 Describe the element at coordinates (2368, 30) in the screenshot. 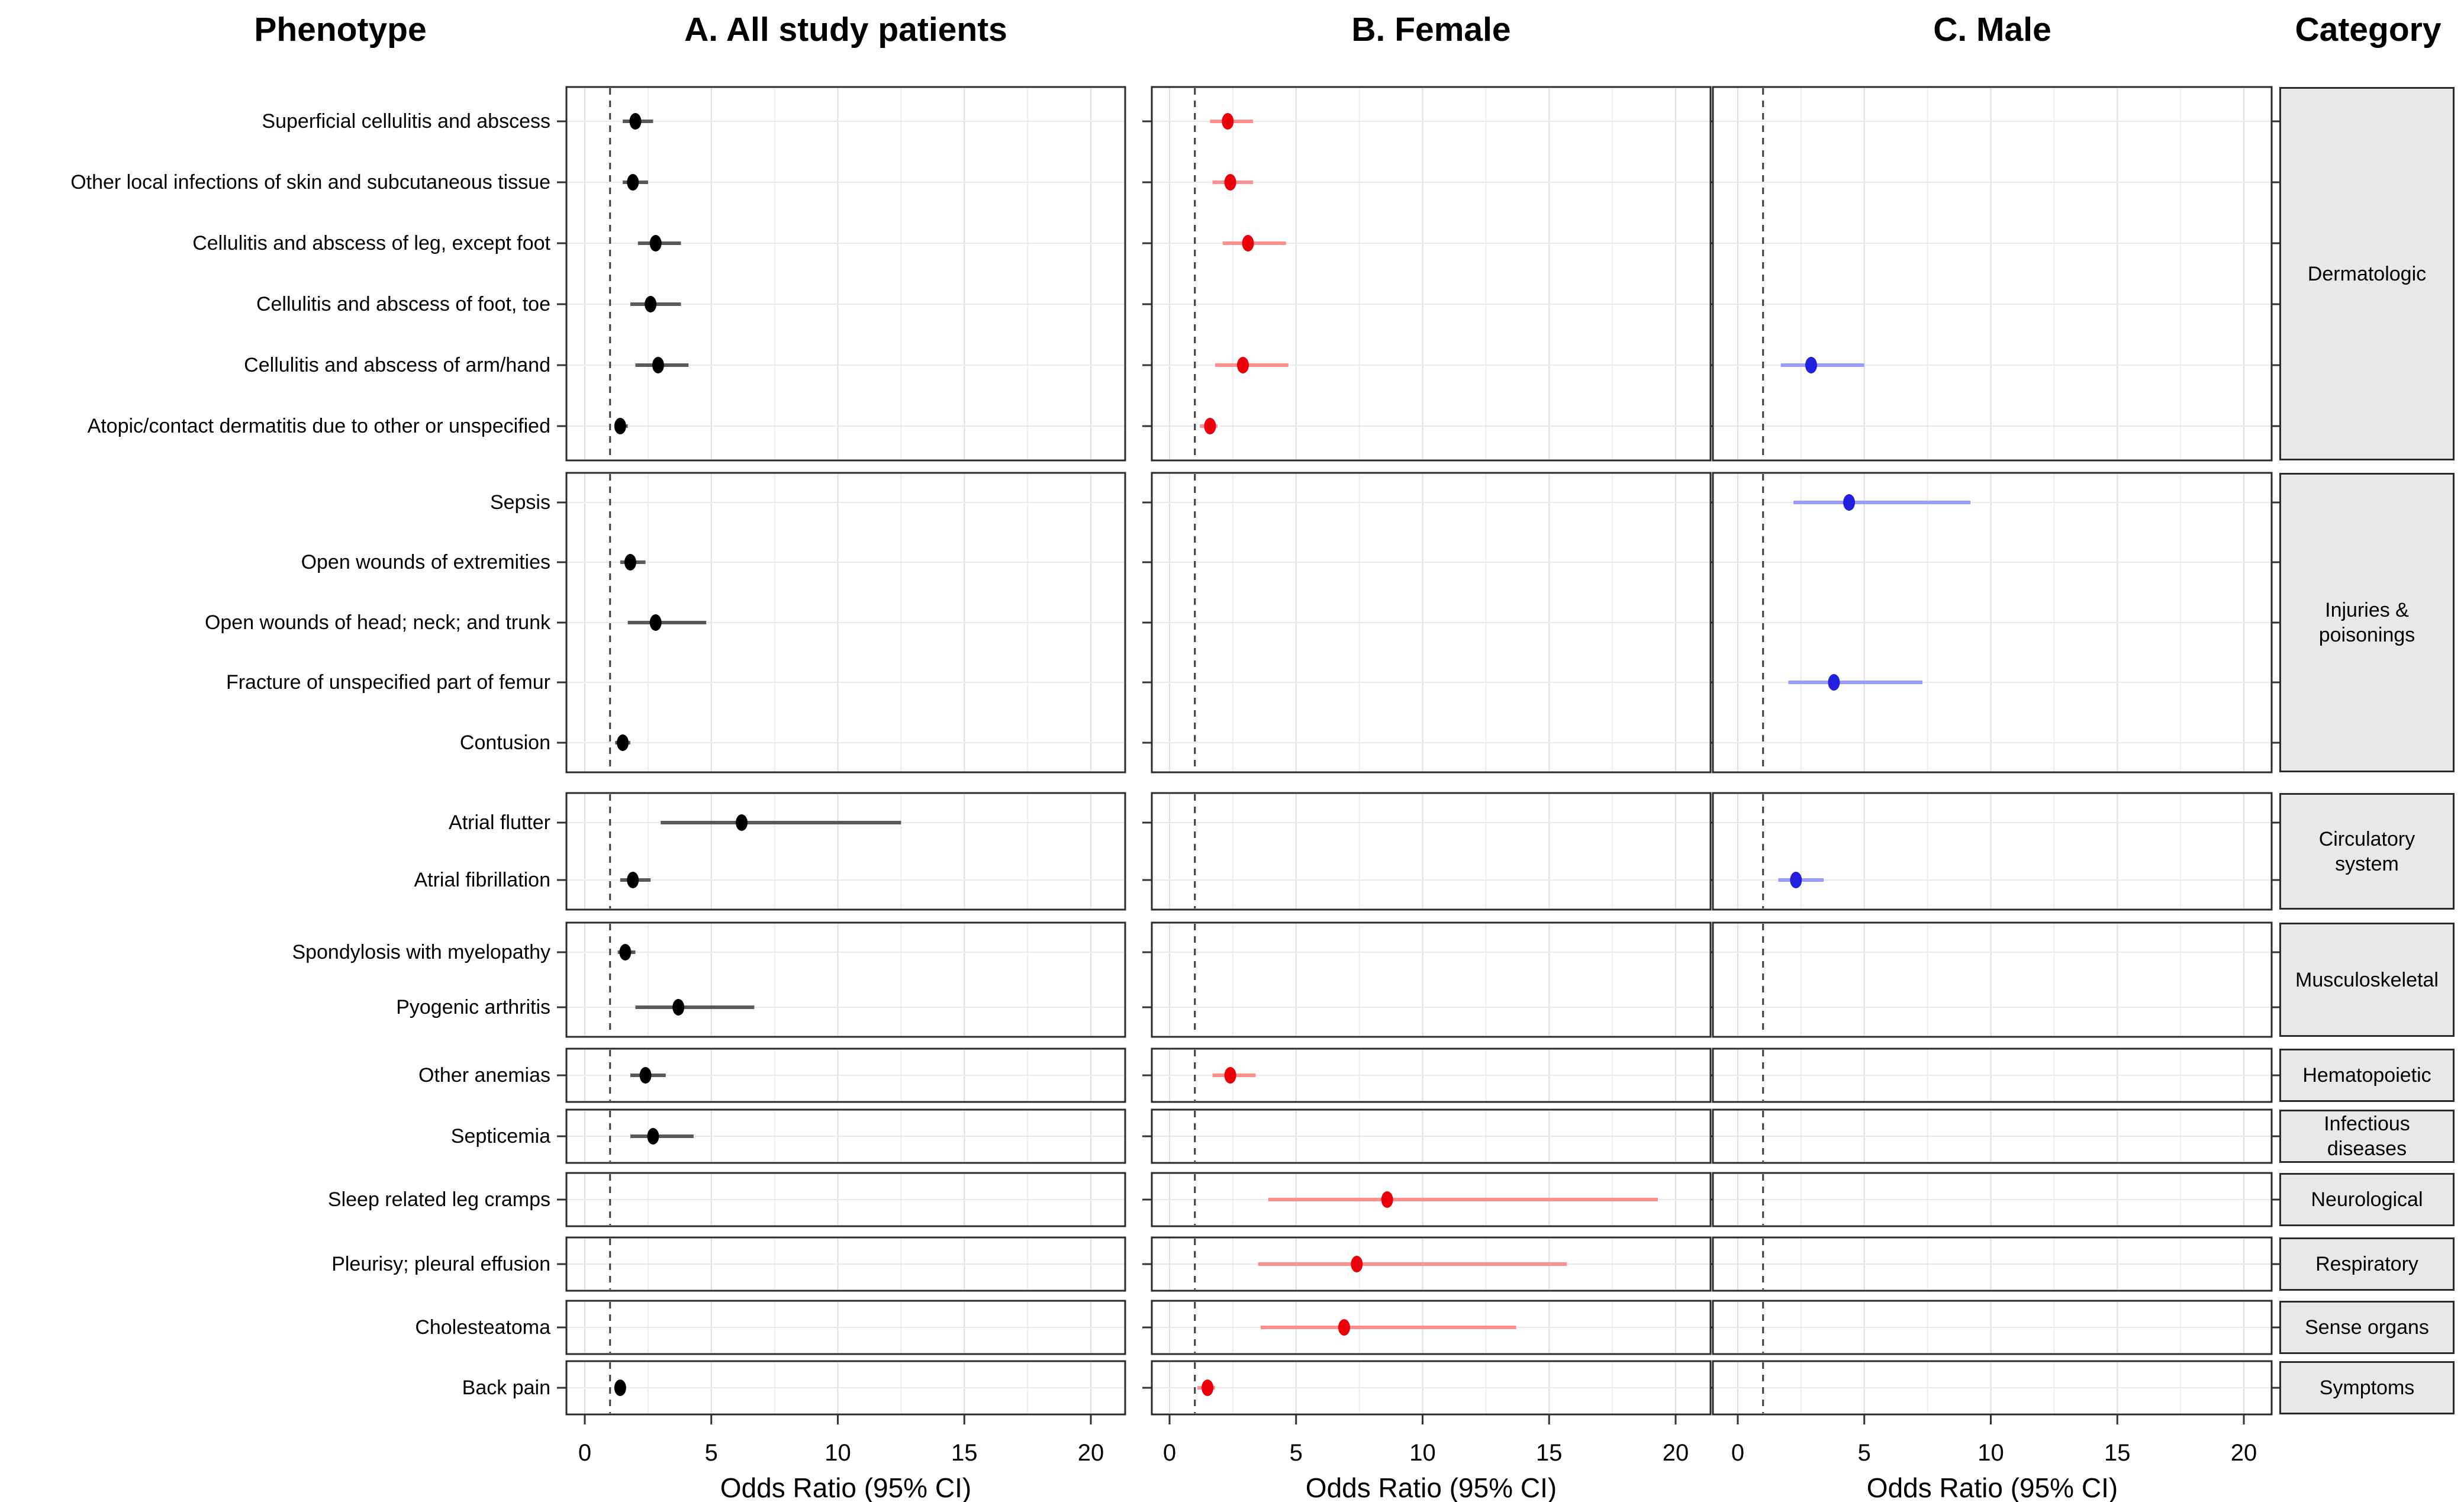

I see `column-header-category: Category` at that location.